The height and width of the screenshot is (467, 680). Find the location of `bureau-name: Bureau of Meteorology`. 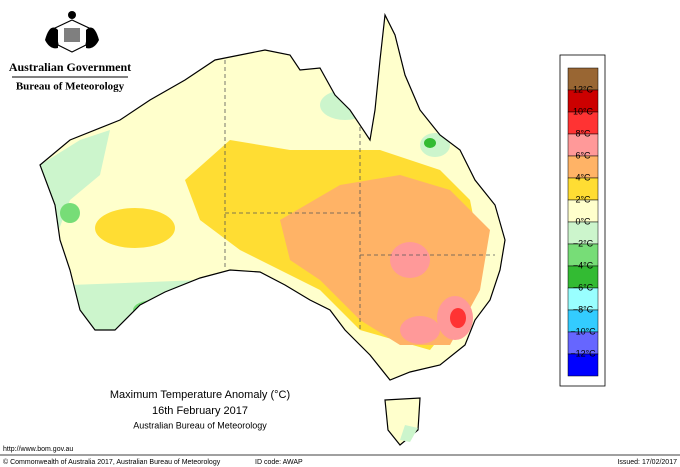

bureau-name: Bureau of Meteorology is located at coordinates (70, 87).